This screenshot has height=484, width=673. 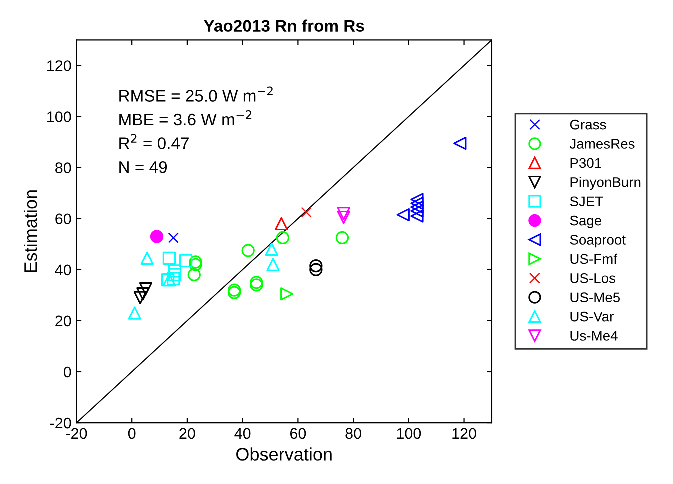 I want to click on x-tick-label: 100, so click(x=409, y=434).